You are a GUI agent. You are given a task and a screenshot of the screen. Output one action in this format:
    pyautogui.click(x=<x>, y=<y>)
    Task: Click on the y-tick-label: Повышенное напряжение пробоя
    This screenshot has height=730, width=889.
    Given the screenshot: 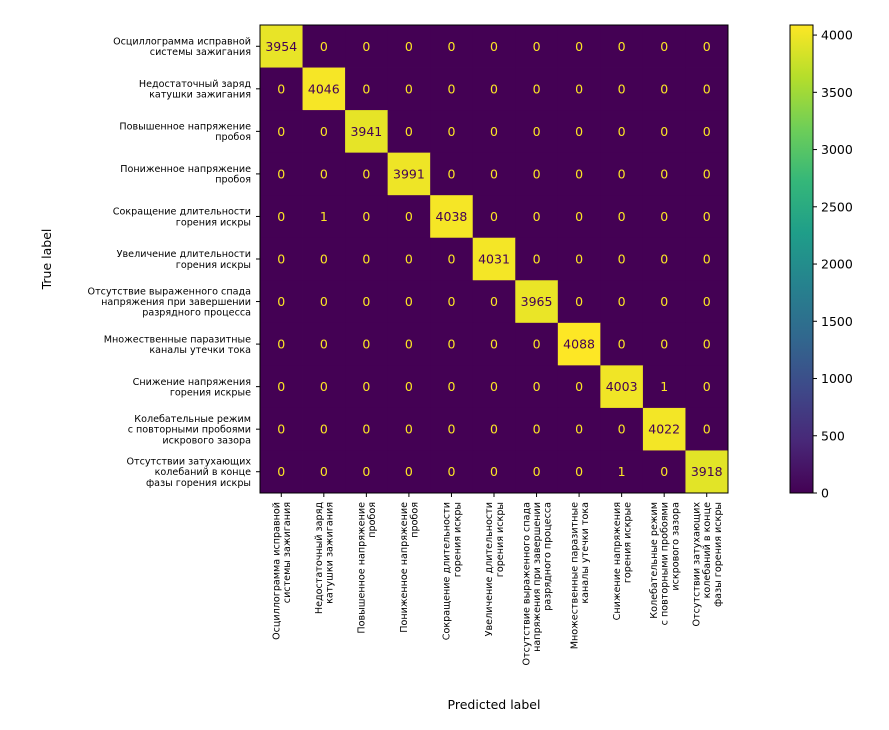 What is the action you would take?
    pyautogui.click(x=185, y=133)
    